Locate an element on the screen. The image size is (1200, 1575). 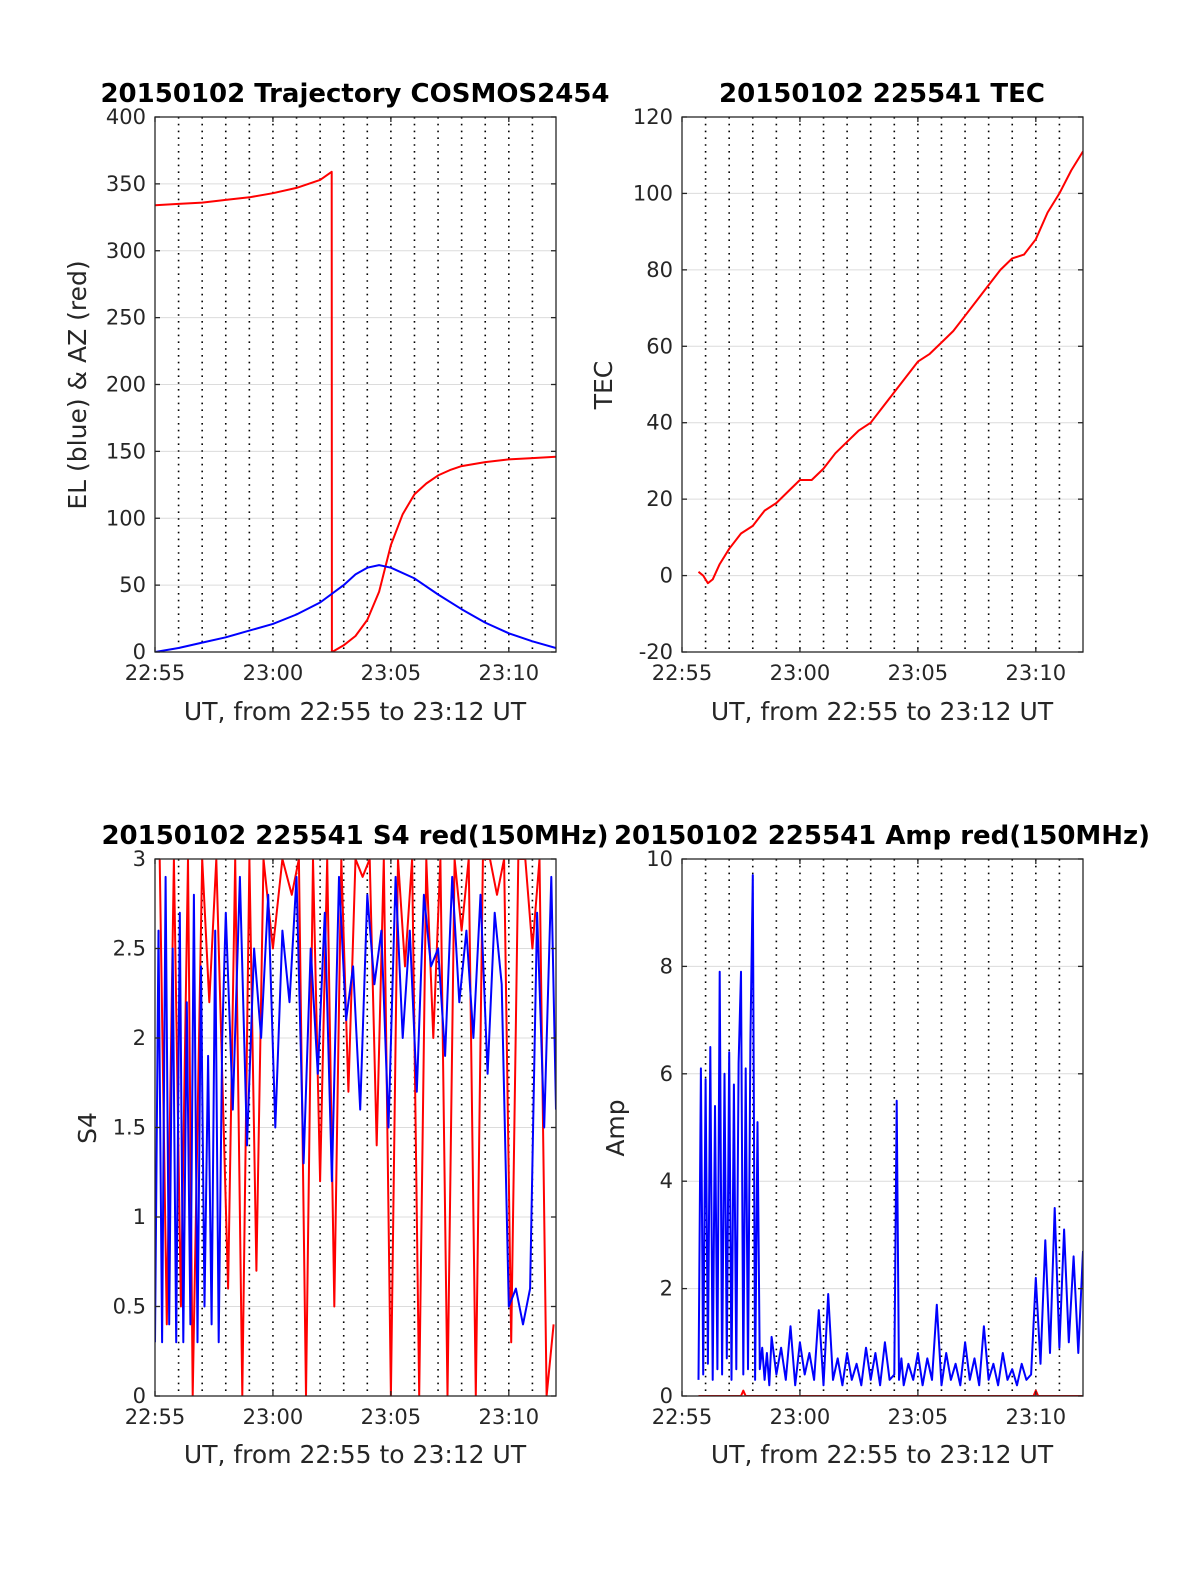
s4-y-tick-label: 2.5 is located at coordinates (129, 949).